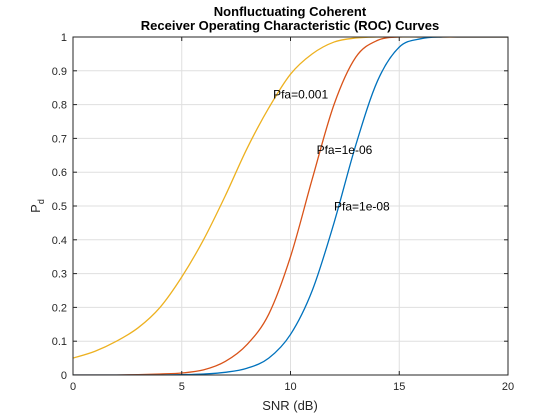  What do you see at coordinates (508, 387) in the screenshot?
I see `x-tick-label: 20` at bounding box center [508, 387].